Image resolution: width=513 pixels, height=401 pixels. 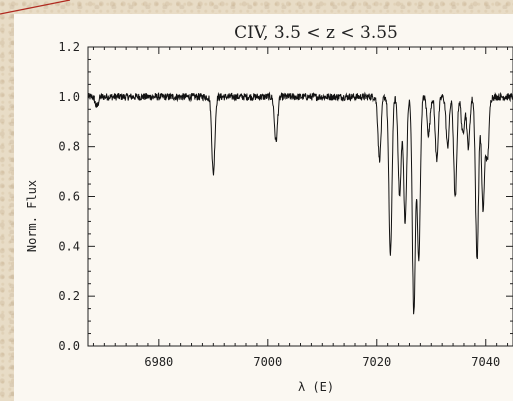 I want to click on y-tick-label: 0.8, so click(x=69, y=147).